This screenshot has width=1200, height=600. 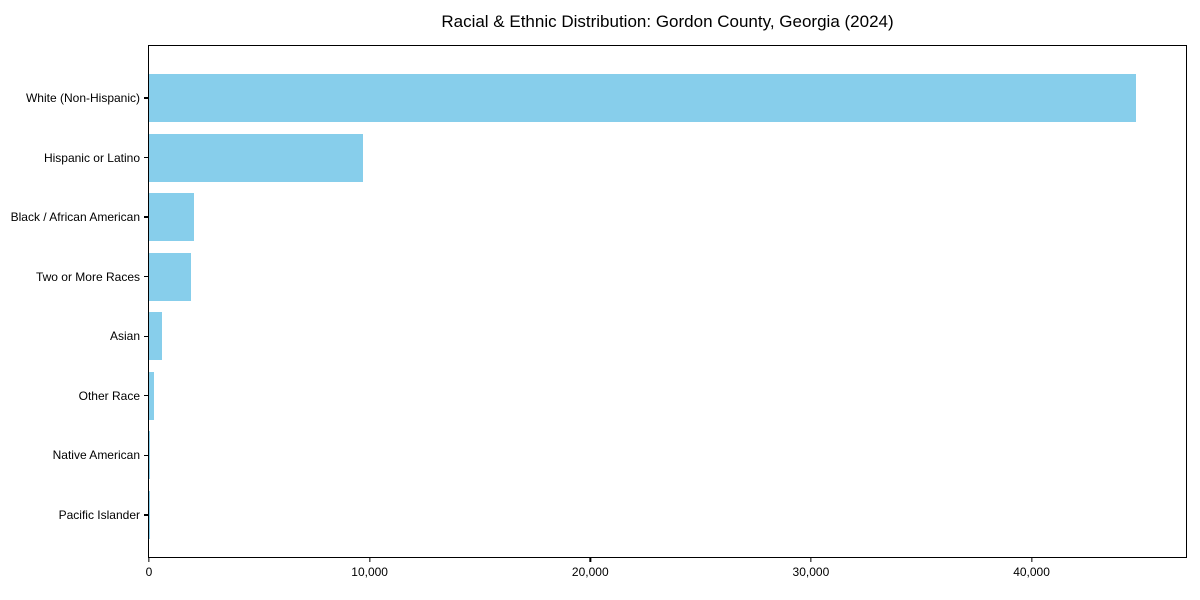 What do you see at coordinates (99, 514) in the screenshot?
I see `y-tick-label: Pacific Islander` at bounding box center [99, 514].